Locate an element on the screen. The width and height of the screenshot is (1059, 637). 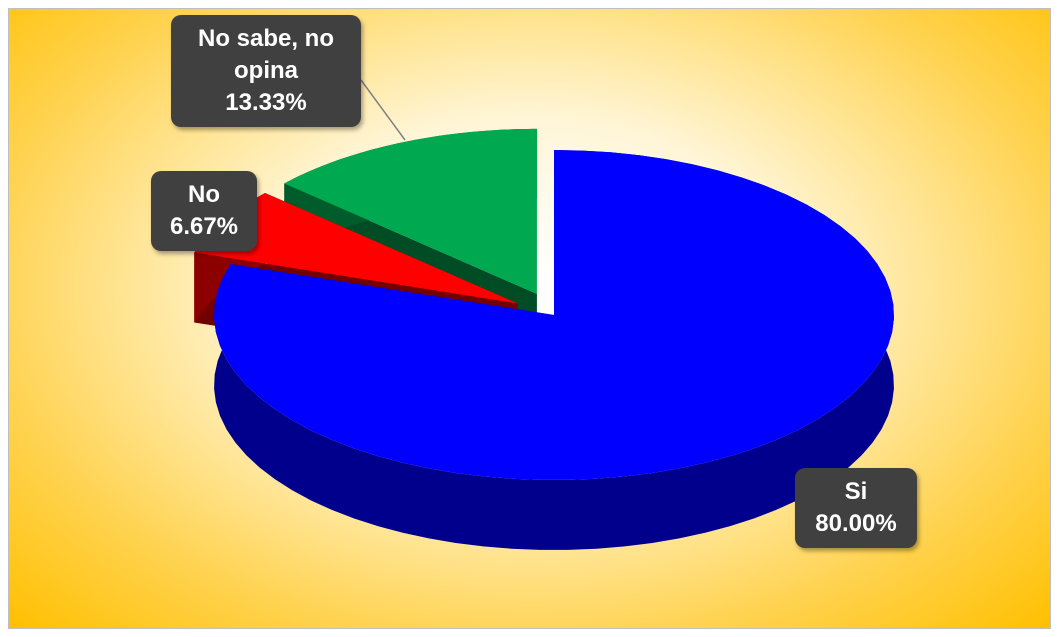
leader-line is located at coordinates (383, 110).